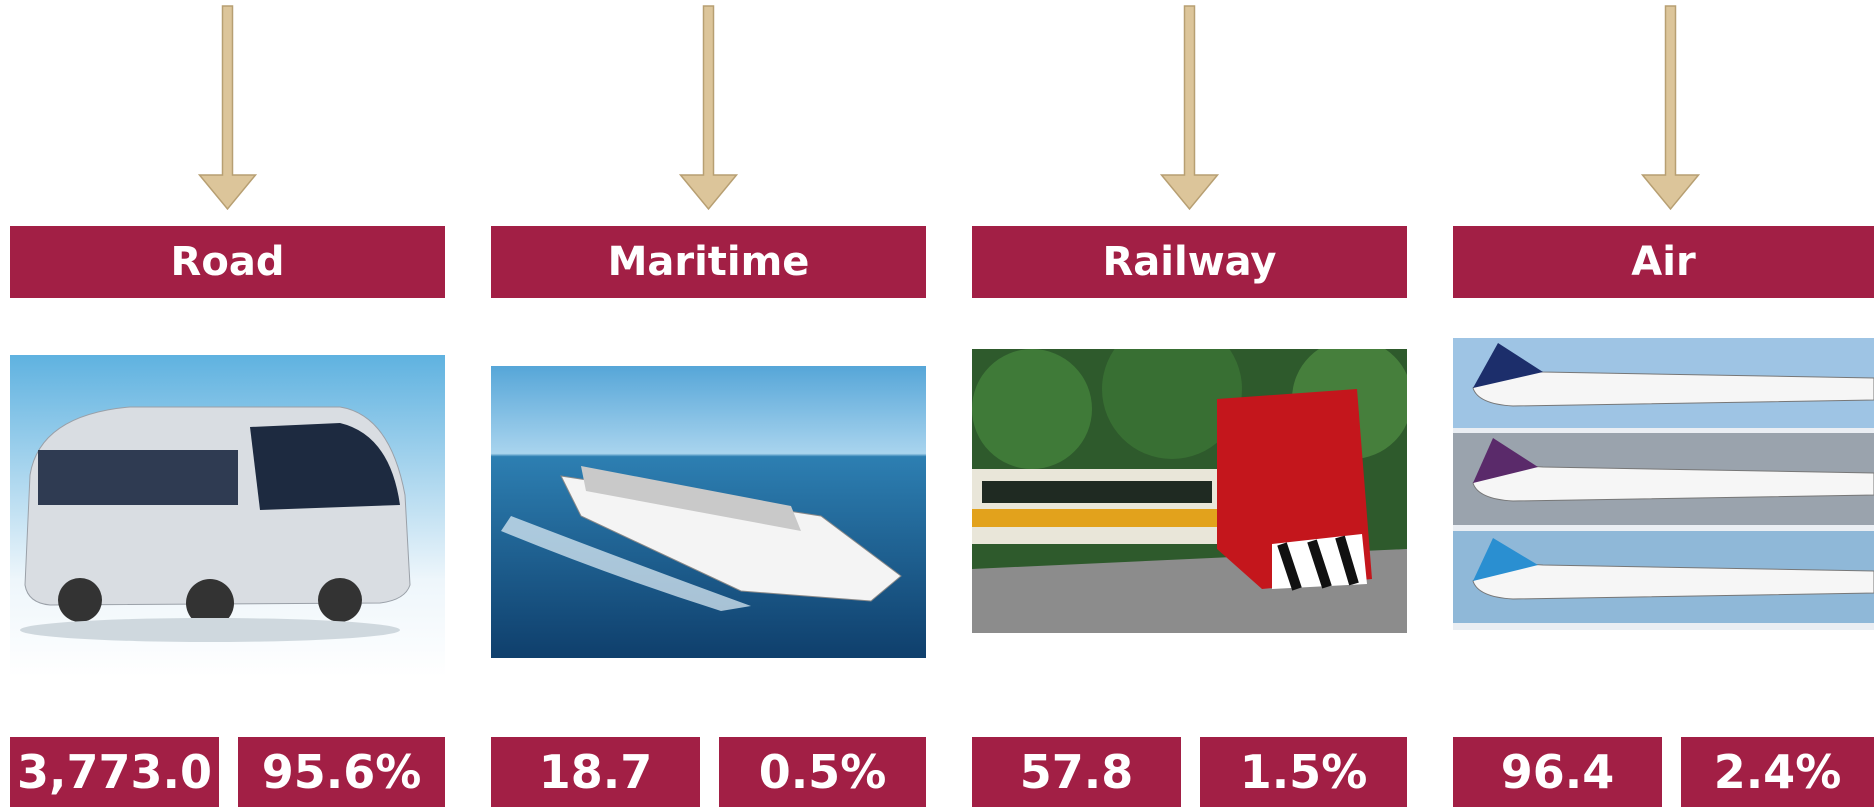  What do you see at coordinates (1777, 772) in the screenshot?
I see `share-value: 2.4%` at bounding box center [1777, 772].